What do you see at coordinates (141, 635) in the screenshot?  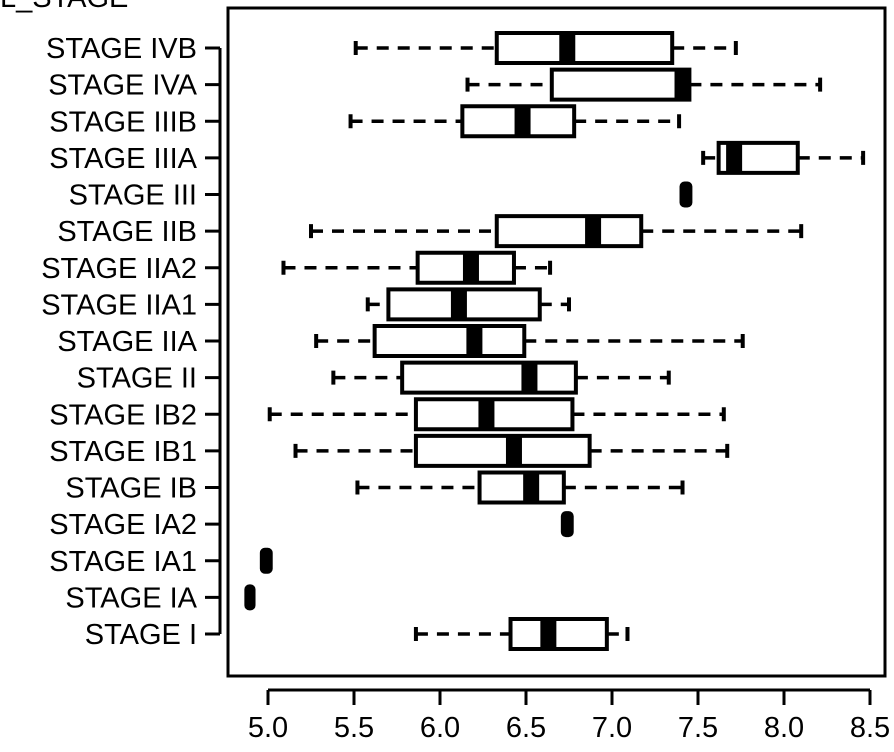 I see `y-tick-label: STAGE I` at bounding box center [141, 635].